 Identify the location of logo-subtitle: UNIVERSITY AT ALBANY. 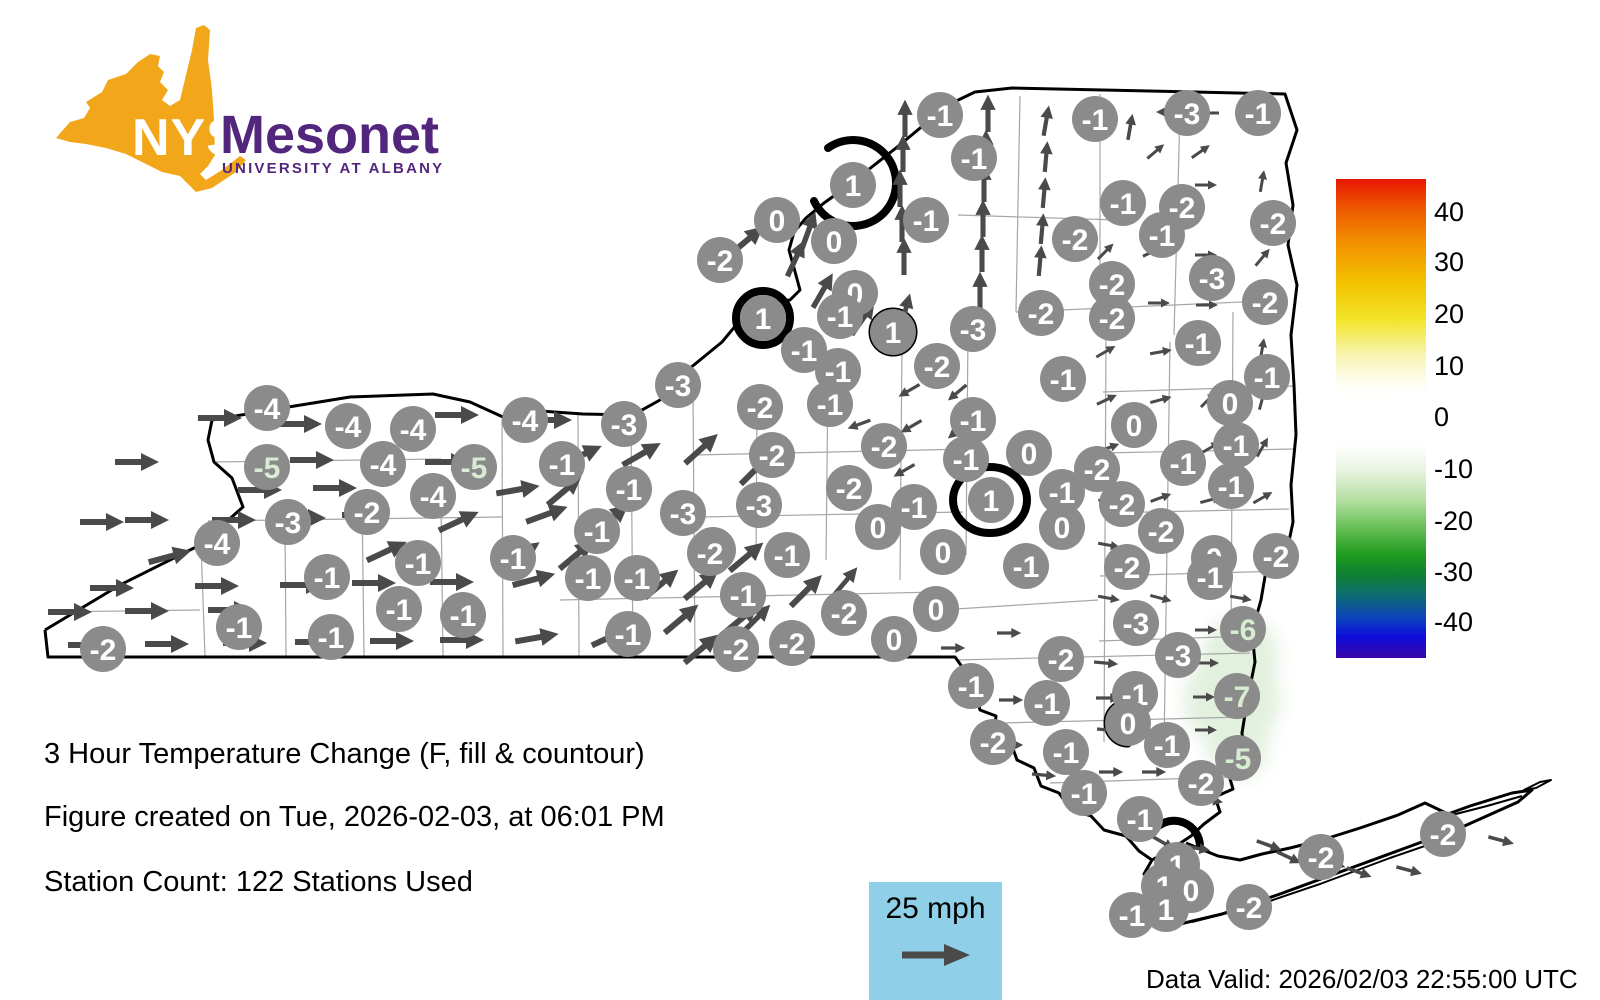
(333, 168).